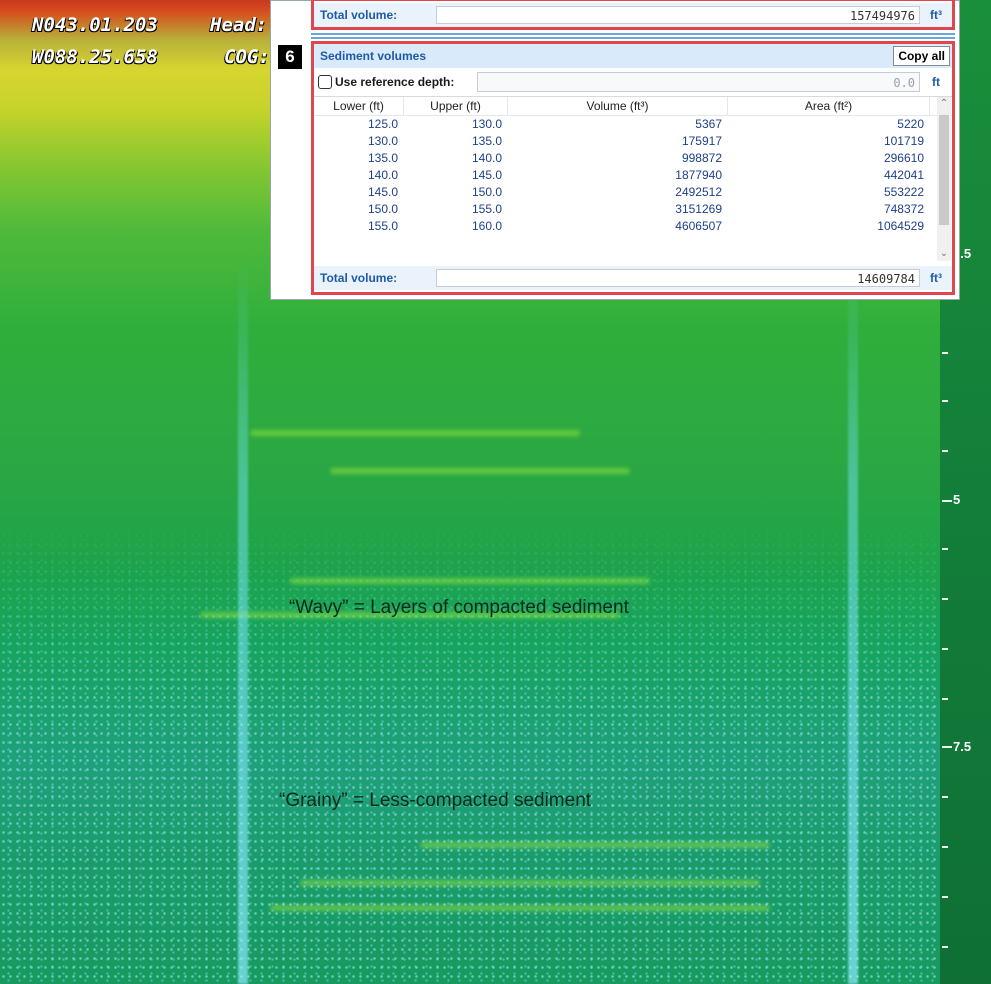 Image resolution: width=991 pixels, height=984 pixels. I want to click on step-badge: 6, so click(290, 57).